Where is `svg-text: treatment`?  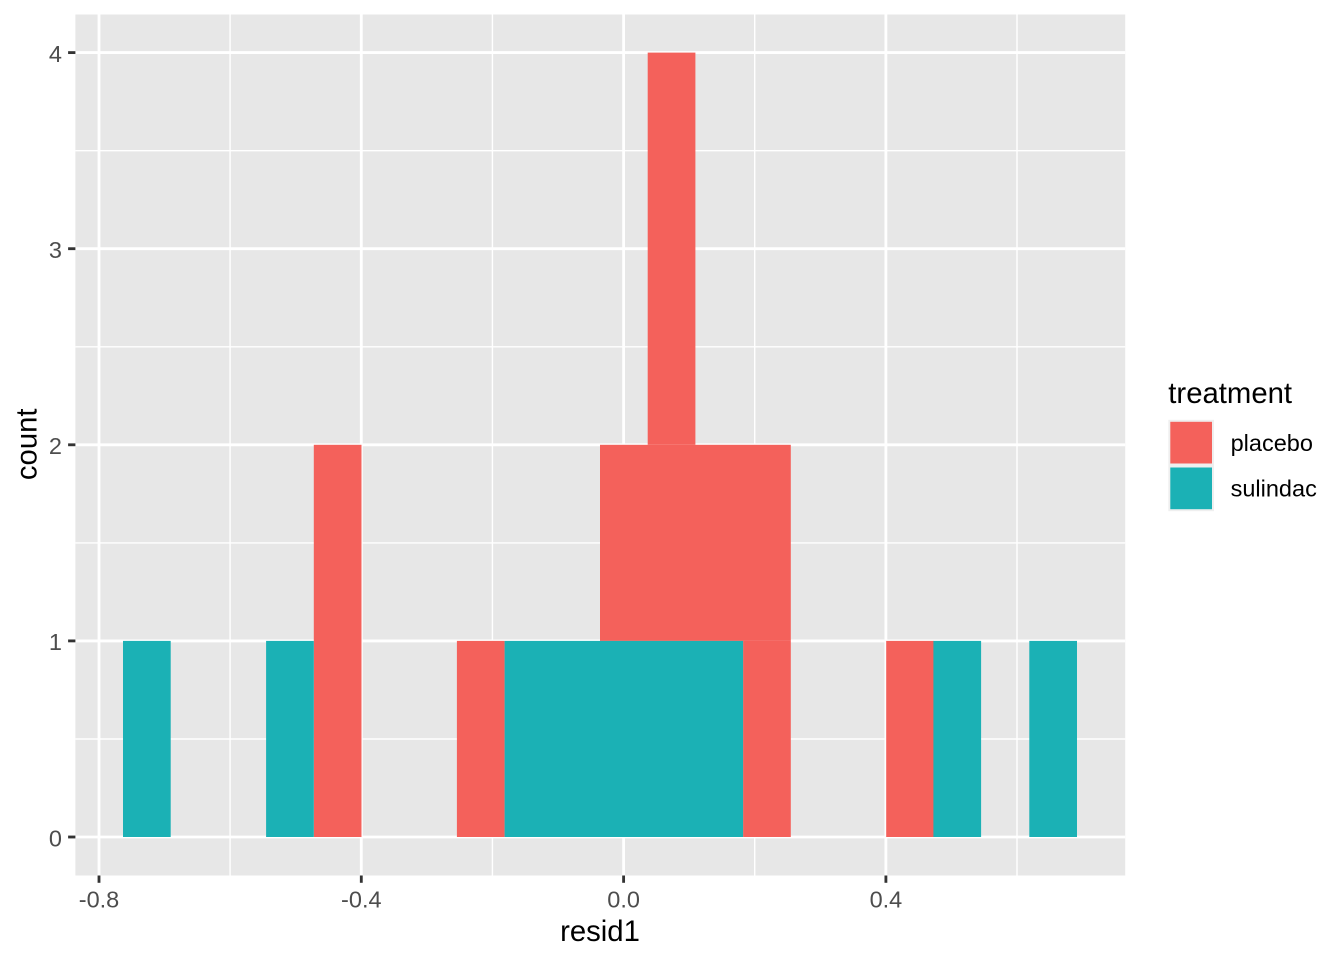 svg-text: treatment is located at coordinates (1230, 393).